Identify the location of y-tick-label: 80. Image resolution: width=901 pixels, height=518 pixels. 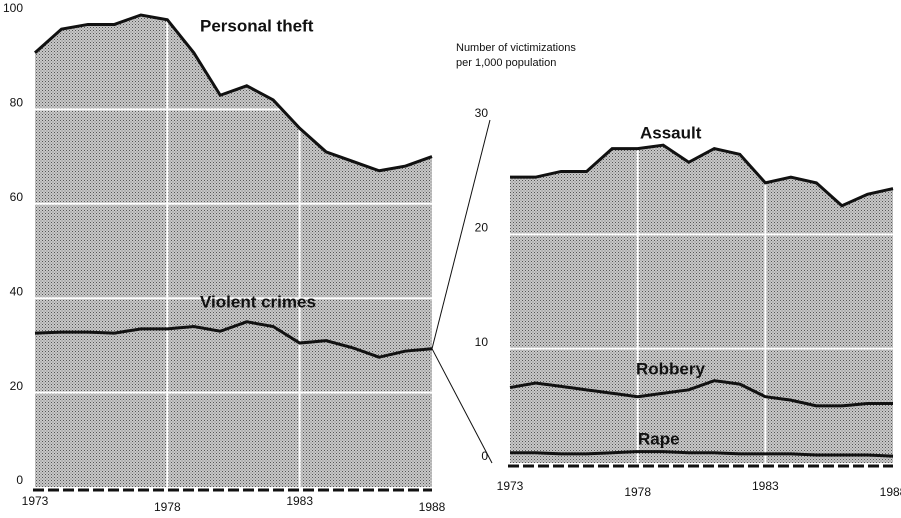
(17, 103).